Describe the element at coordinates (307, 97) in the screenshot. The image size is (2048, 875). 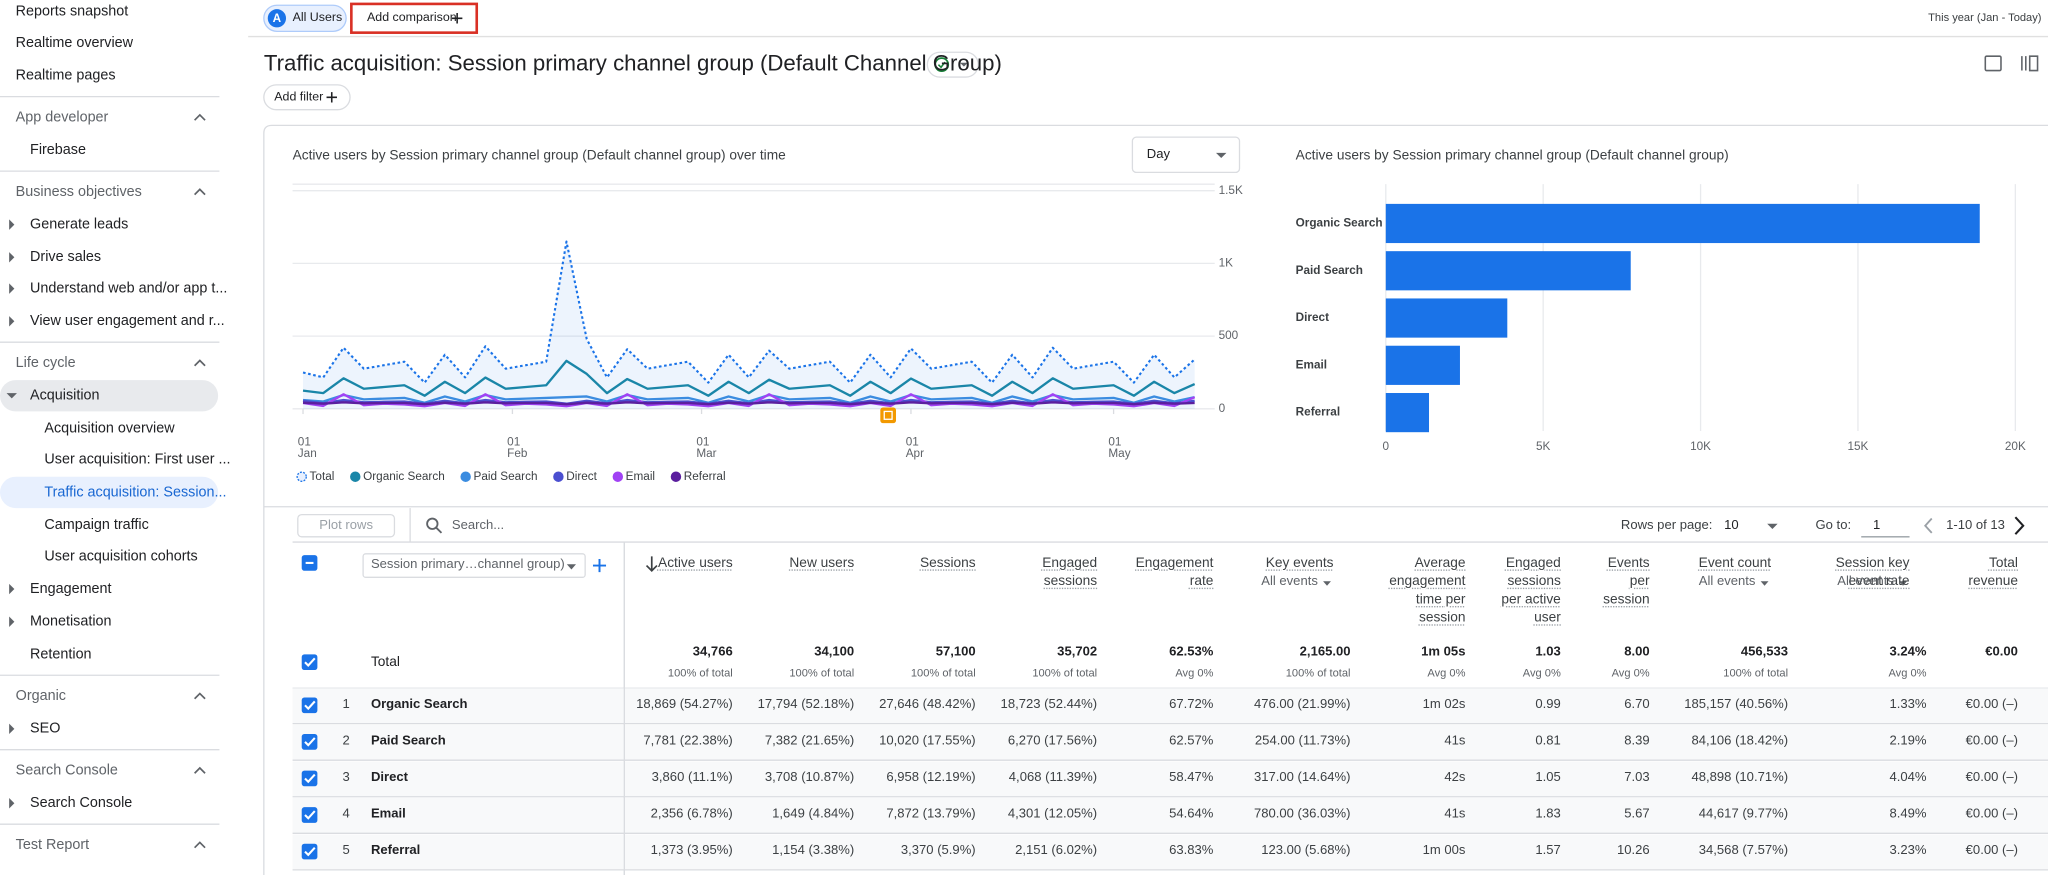
I see `filter-chip` at that location.